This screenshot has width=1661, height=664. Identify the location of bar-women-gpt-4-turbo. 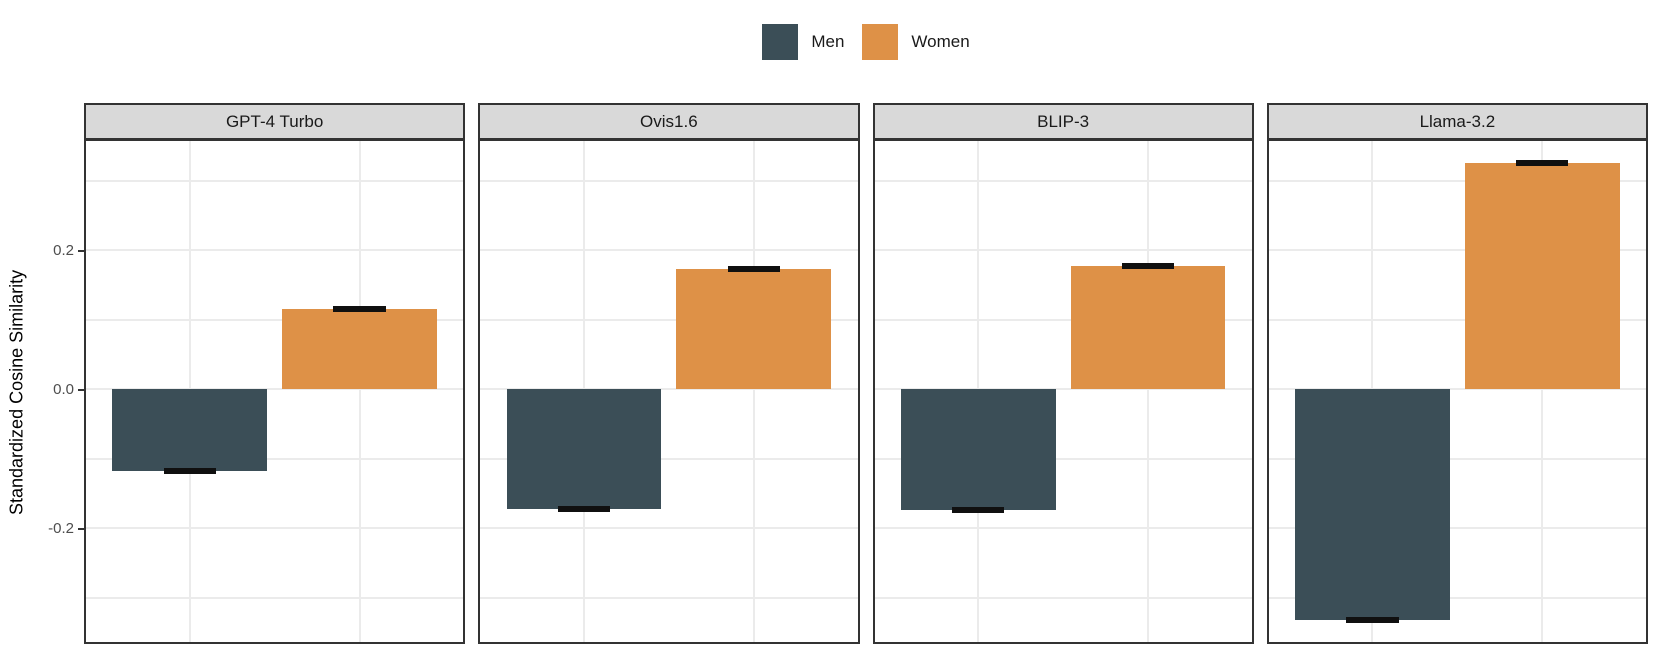
(359, 349).